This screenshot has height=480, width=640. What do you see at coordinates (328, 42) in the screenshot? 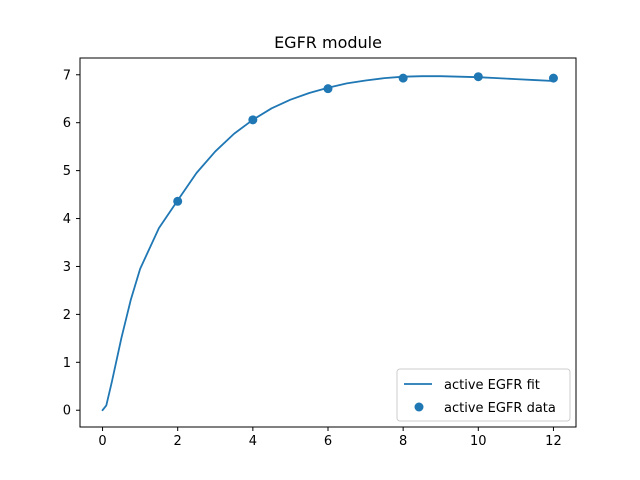
I see `chart-title: EGFR module` at bounding box center [328, 42].